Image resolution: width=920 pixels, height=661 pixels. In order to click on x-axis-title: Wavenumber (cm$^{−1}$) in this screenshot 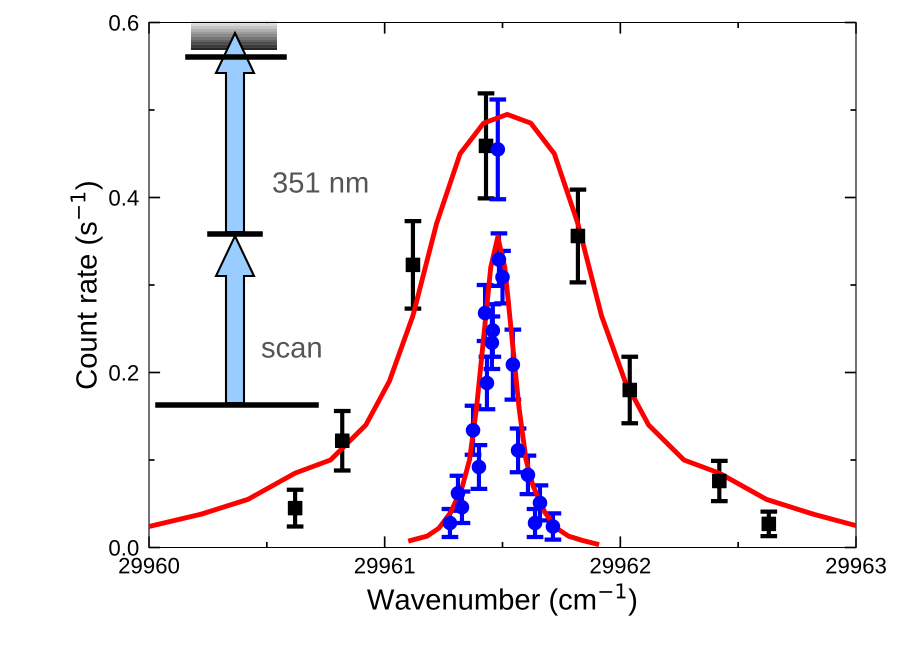, I will do `click(501, 599)`.